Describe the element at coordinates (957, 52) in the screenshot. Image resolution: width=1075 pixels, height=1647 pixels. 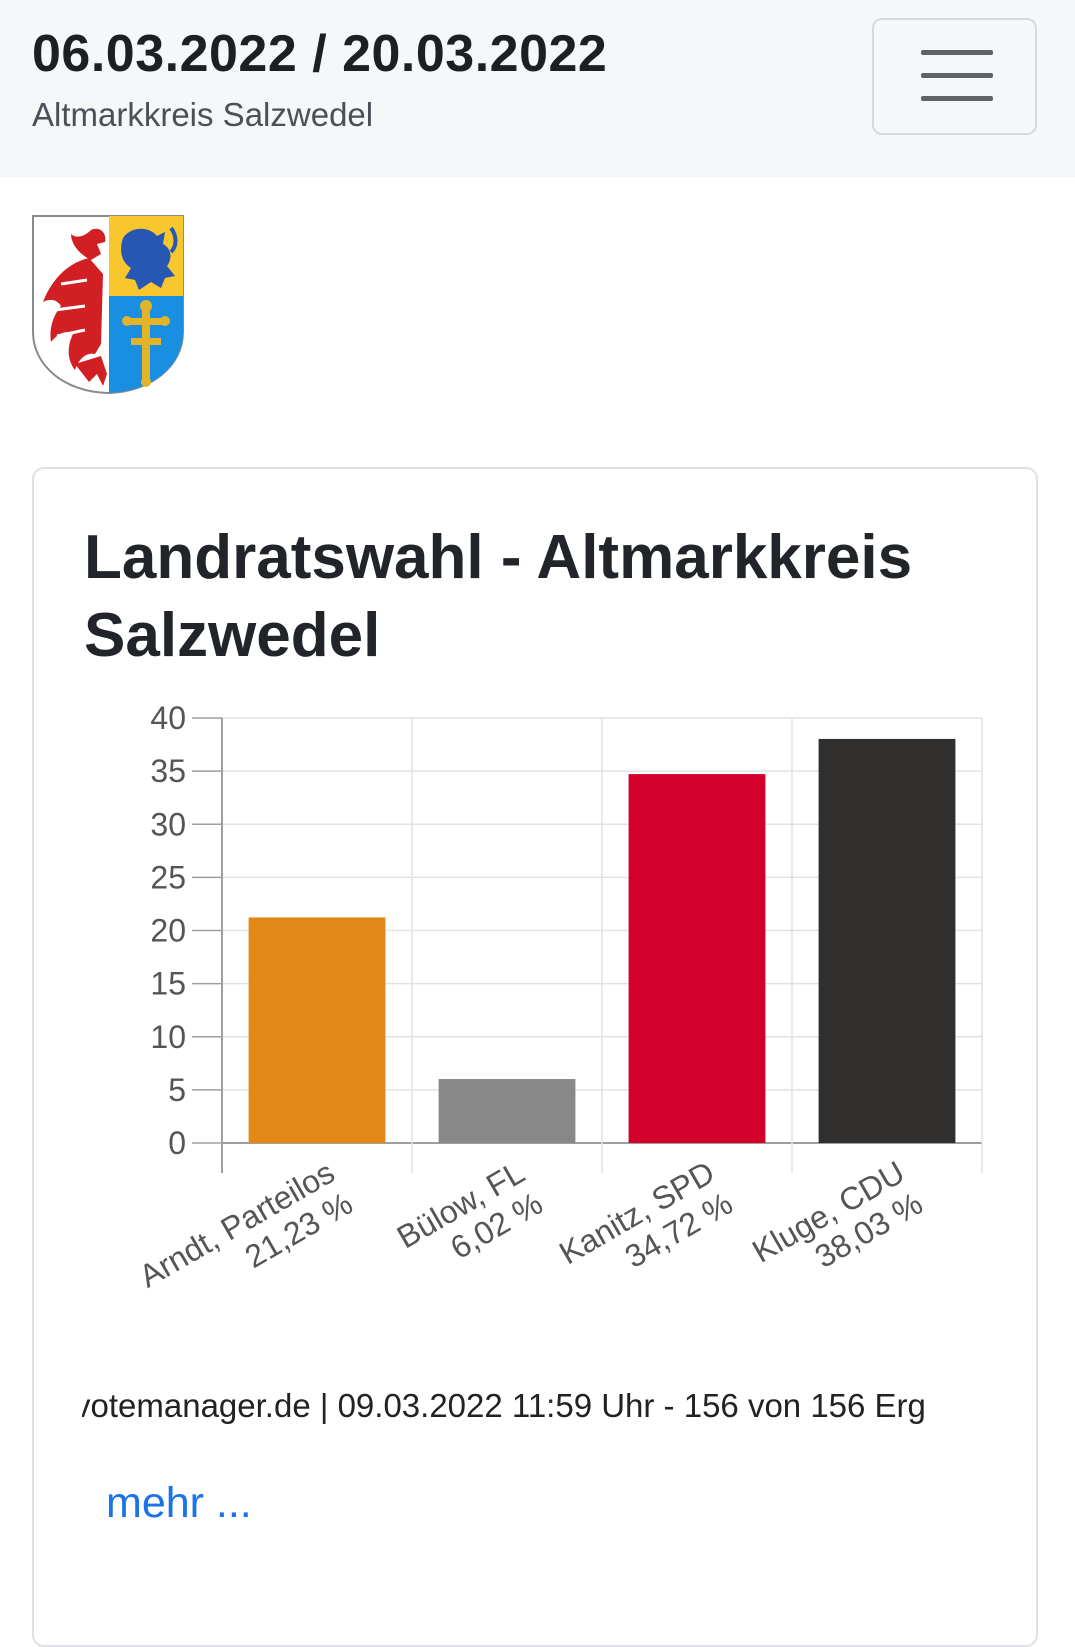
I see `hamburger-menu-icon` at that location.